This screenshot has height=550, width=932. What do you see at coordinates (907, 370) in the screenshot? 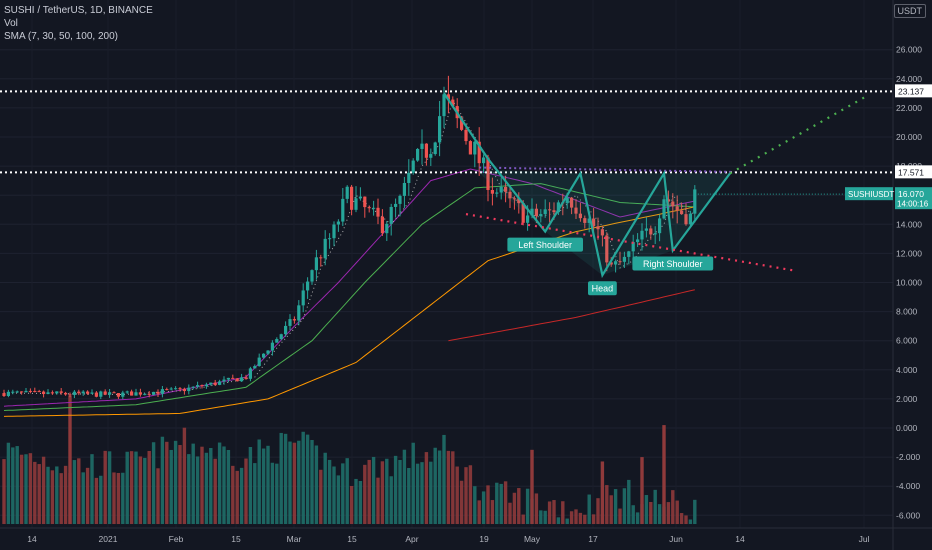
I see `y-tick-label: 4.000` at bounding box center [907, 370].